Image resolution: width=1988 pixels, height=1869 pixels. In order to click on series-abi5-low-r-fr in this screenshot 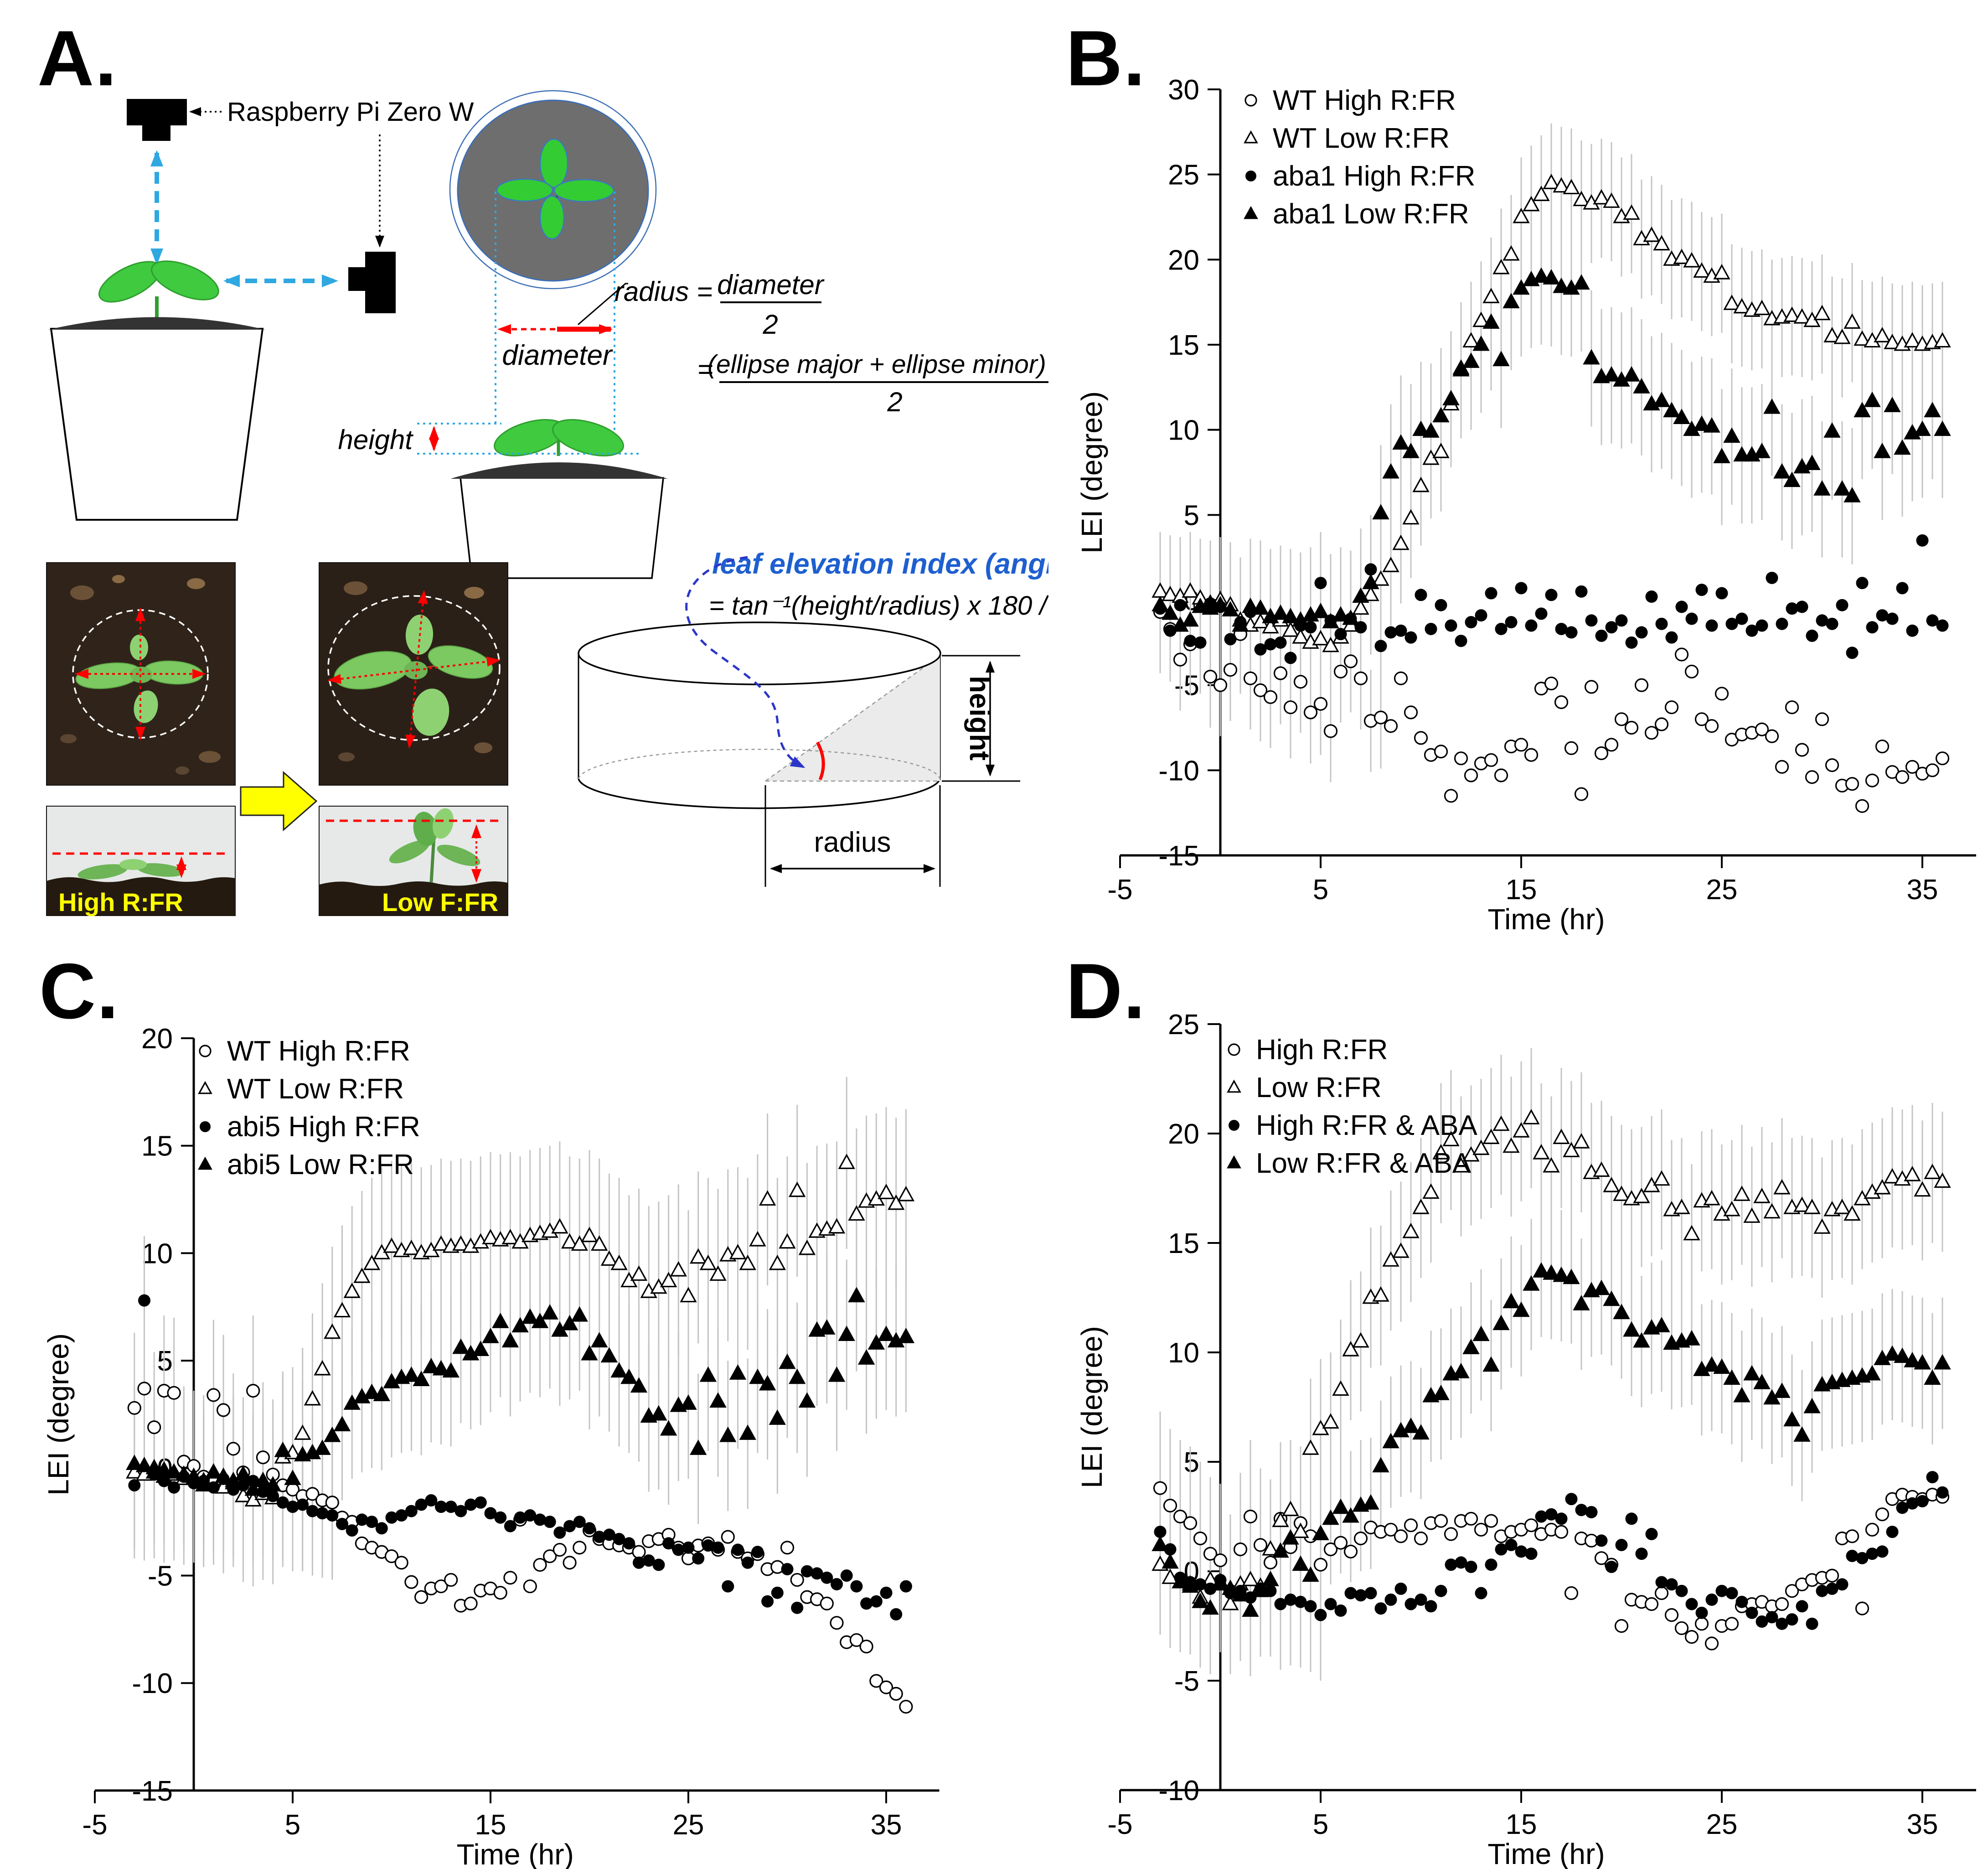, I will do `click(520, 1391)`.